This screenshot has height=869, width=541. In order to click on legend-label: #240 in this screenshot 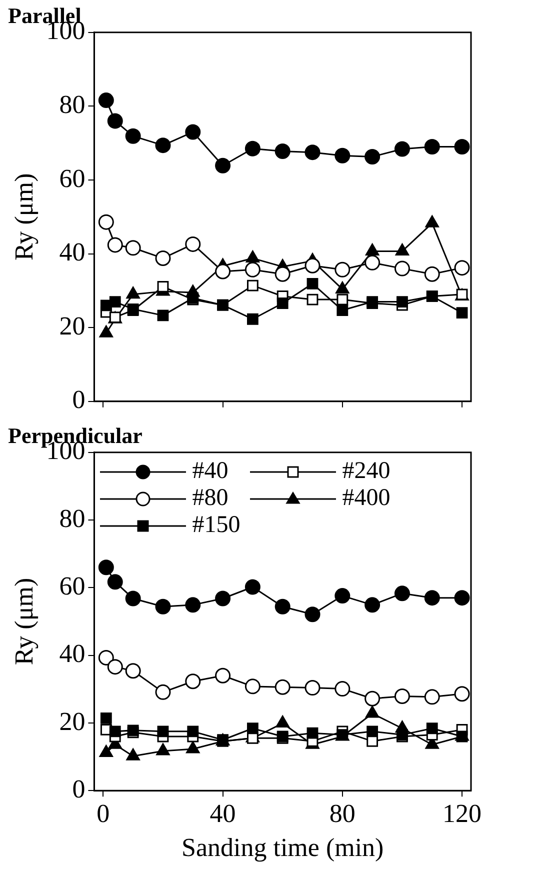, I will do `click(366, 472)`.